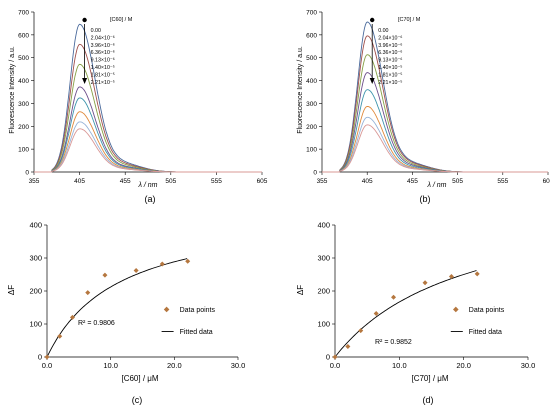 This screenshot has height=408, width=550. Describe the element at coordinates (436, 185) in the screenshot. I see `x-axis-label: λ / nm` at that location.